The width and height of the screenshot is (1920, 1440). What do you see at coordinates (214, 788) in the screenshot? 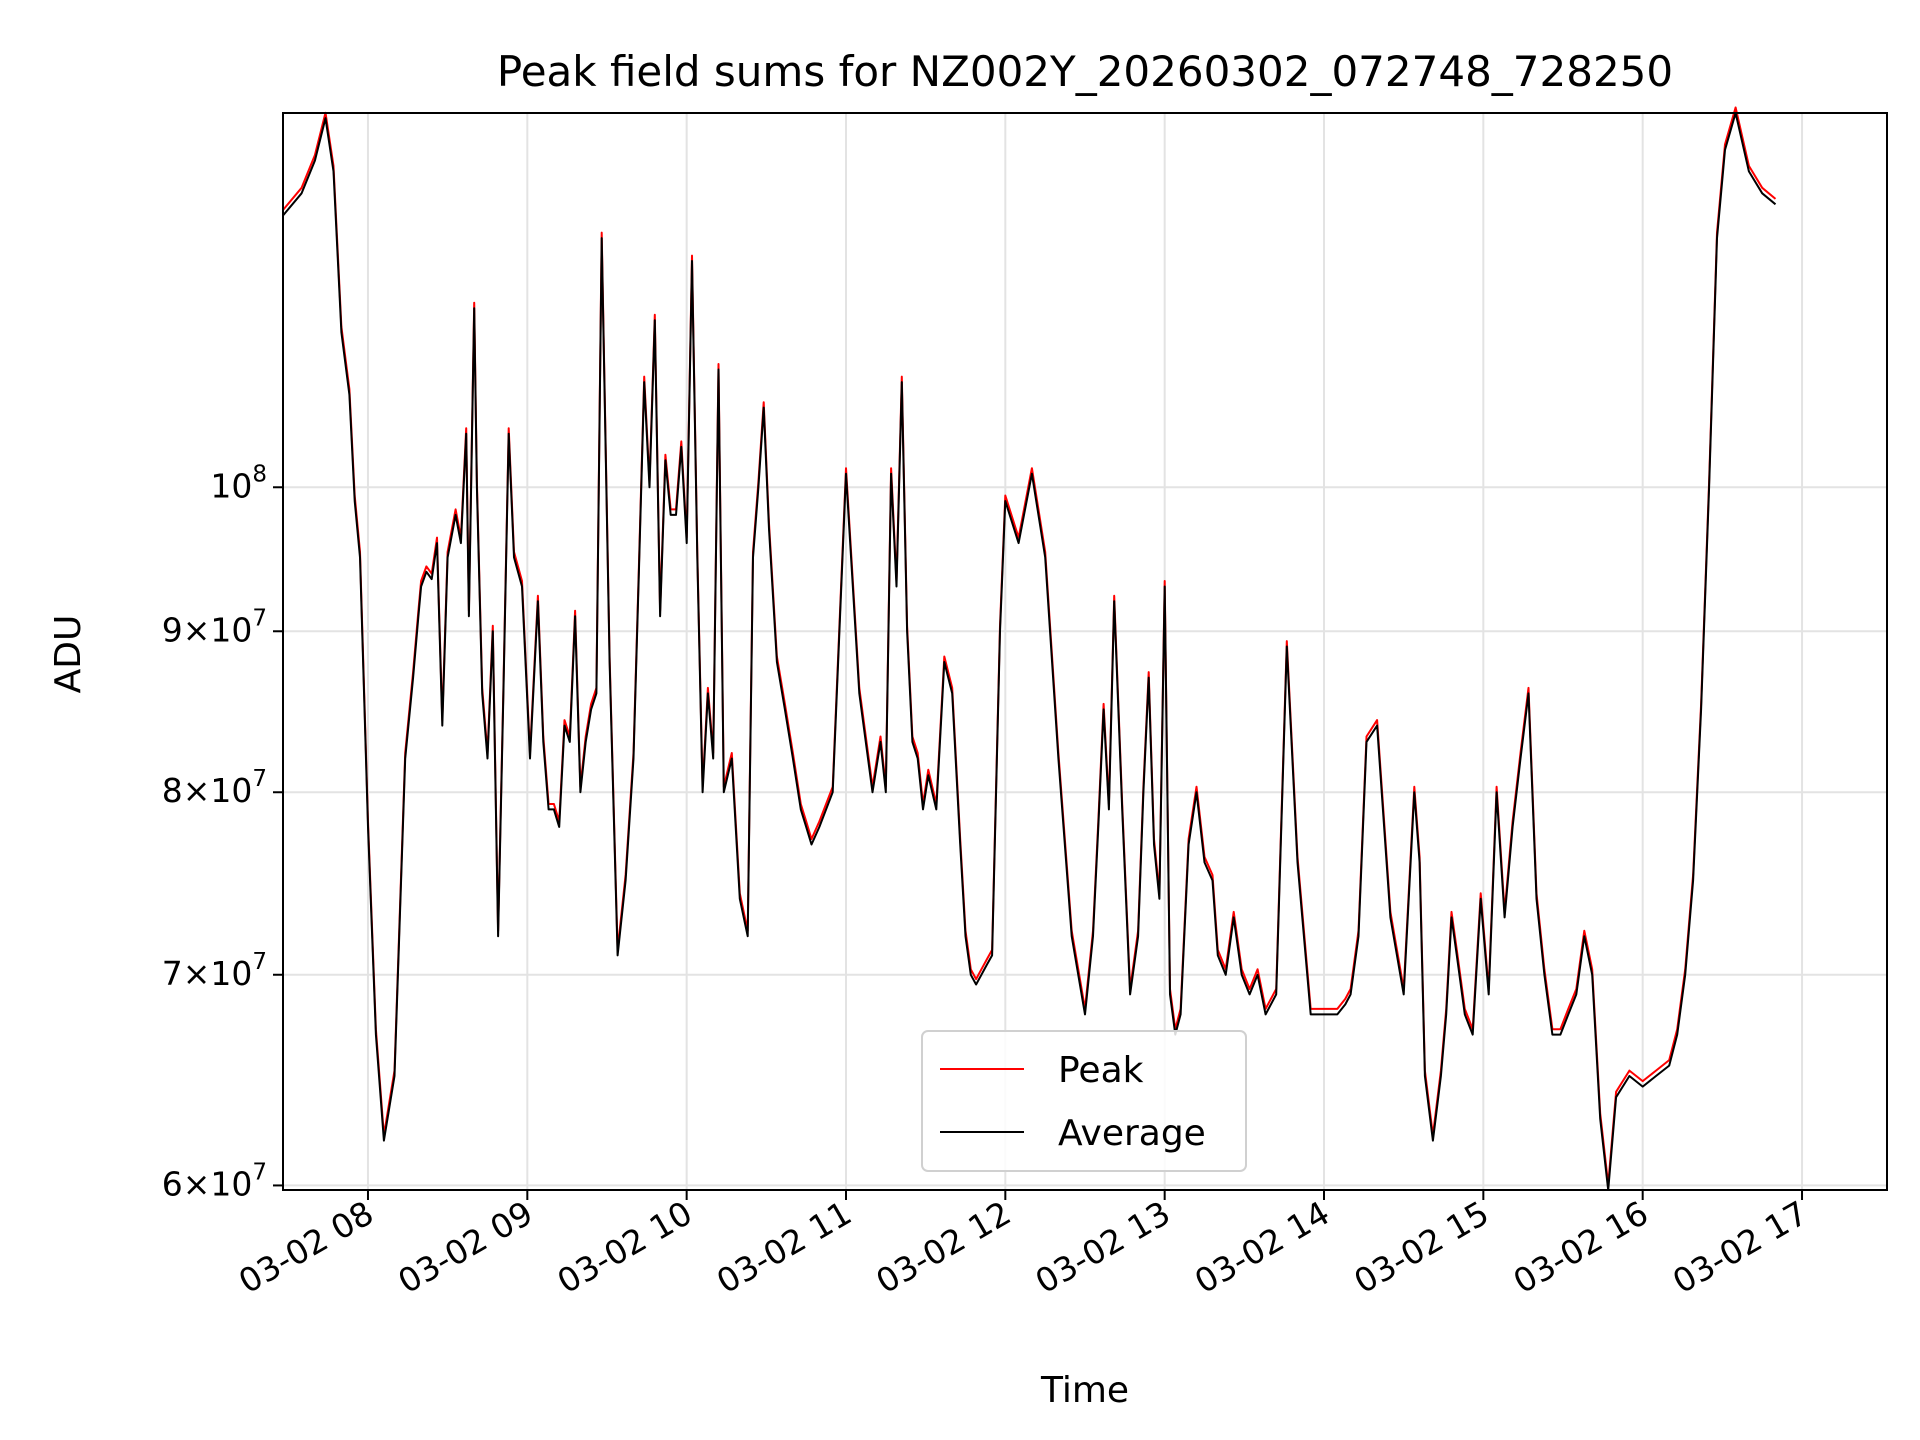
I see `y-tick-label: 8×107` at bounding box center [214, 788].